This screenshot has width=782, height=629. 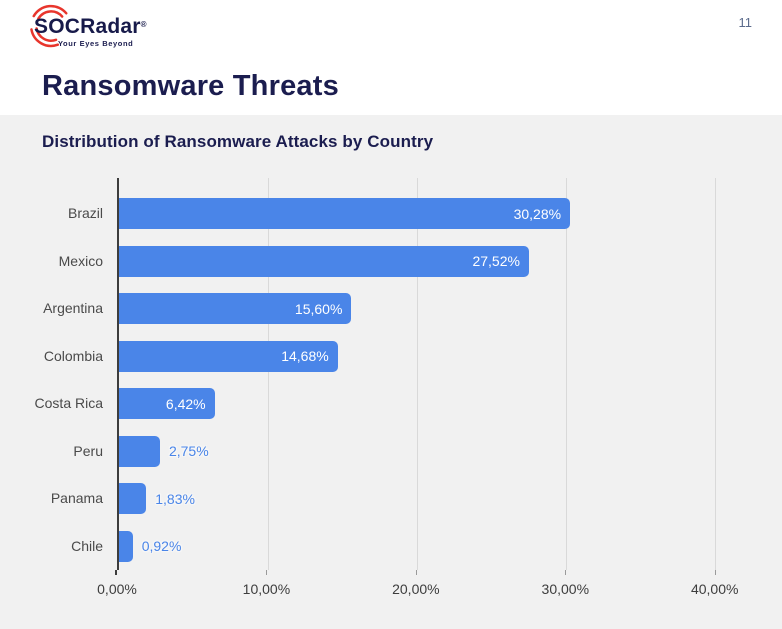 What do you see at coordinates (235, 309) in the screenshot?
I see `bar-argentina: 15,60%` at bounding box center [235, 309].